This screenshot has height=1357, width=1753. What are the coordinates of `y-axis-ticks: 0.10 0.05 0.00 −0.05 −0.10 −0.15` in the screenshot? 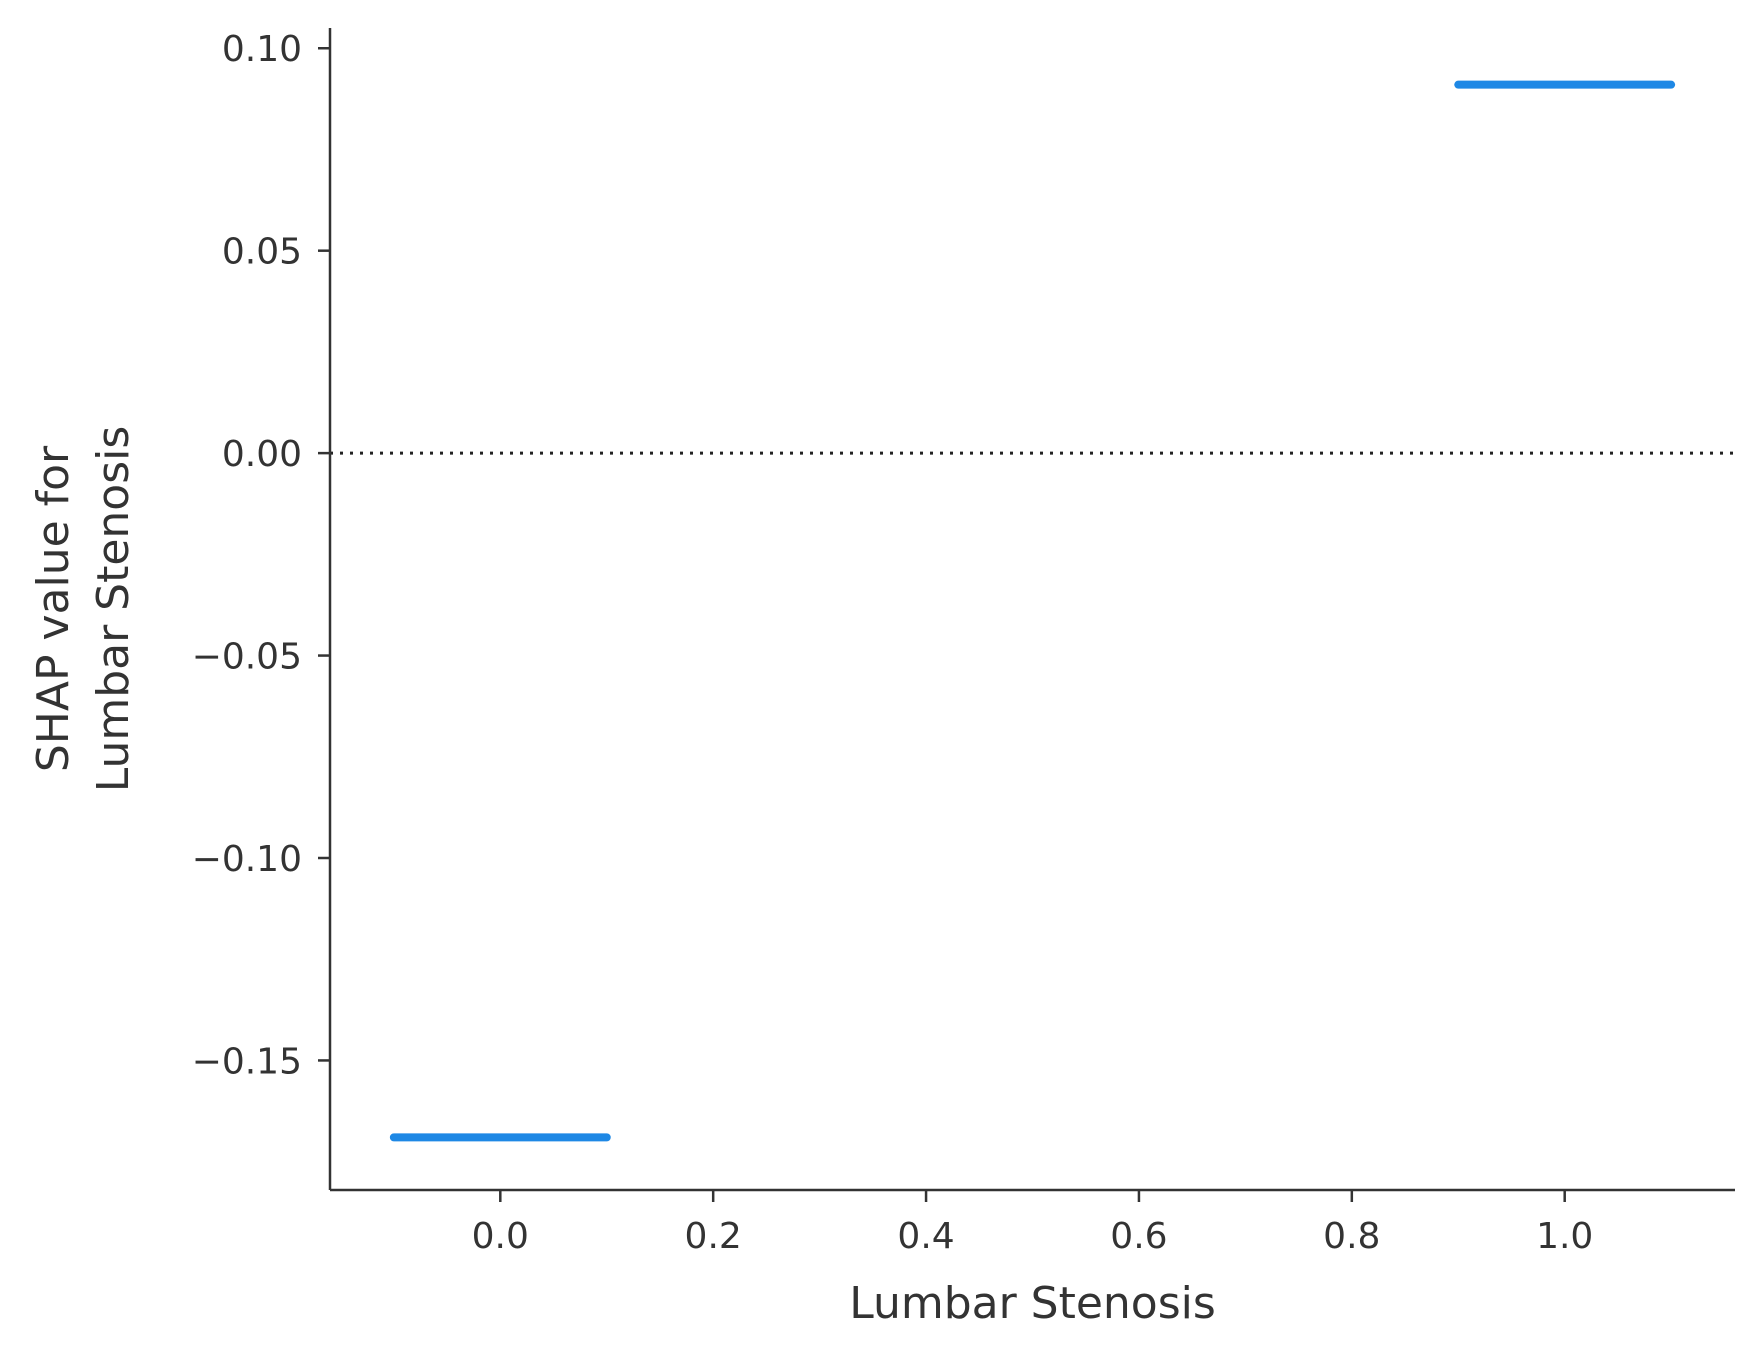 It's located at (261, 555).